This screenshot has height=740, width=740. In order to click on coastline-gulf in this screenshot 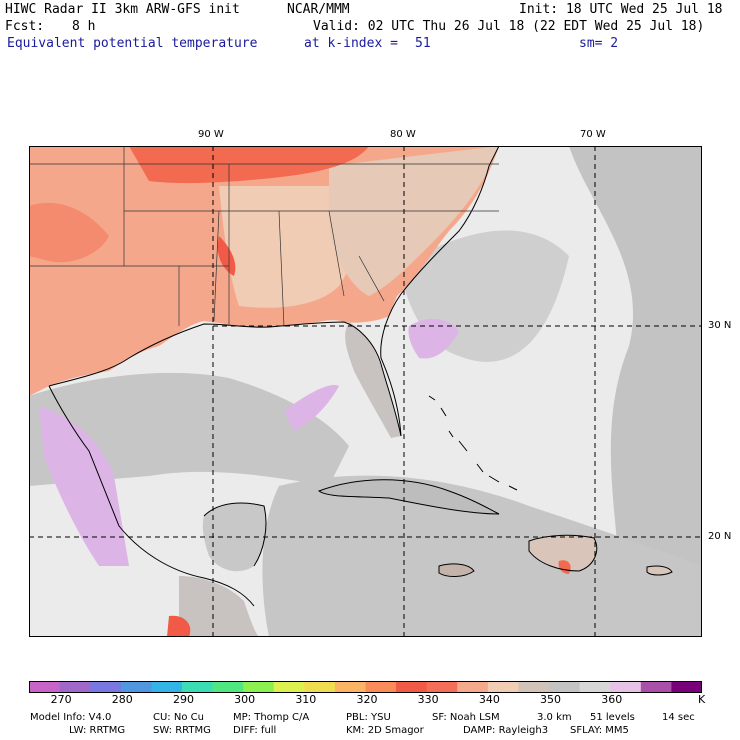, I will do `click(225, 379)`.